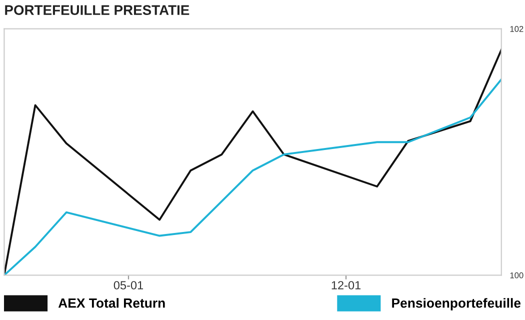 The image size is (525, 320). What do you see at coordinates (129, 285) in the screenshot?
I see `x-tick-label: 05-01` at bounding box center [129, 285].